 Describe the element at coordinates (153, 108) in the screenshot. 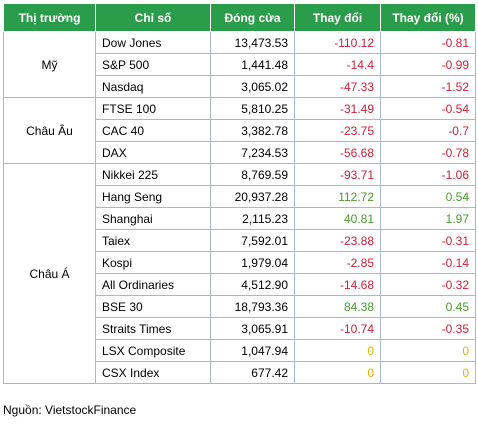

I see `index-name-cell: FTSE 100` at that location.